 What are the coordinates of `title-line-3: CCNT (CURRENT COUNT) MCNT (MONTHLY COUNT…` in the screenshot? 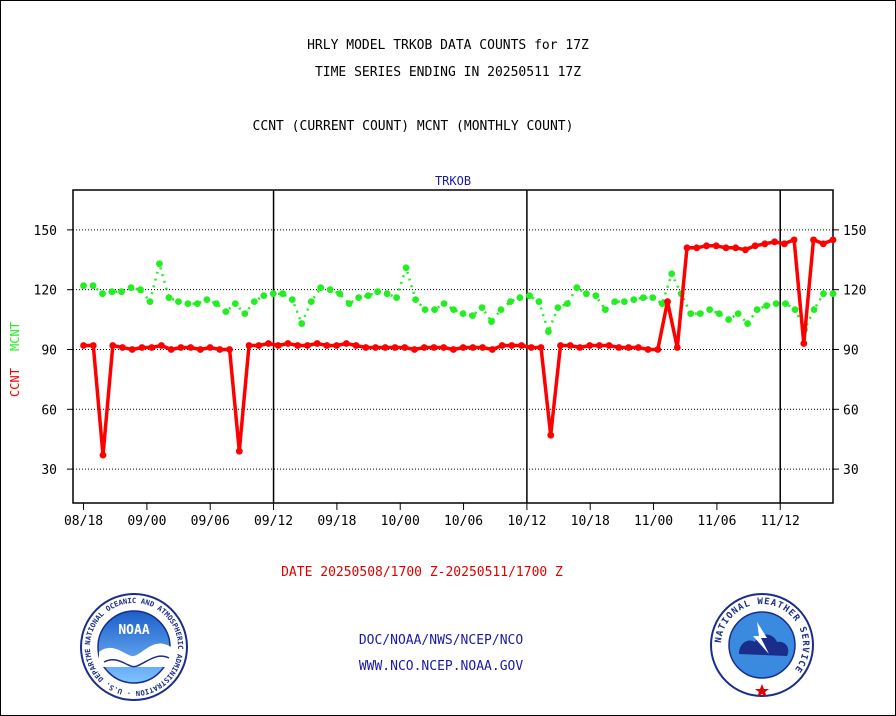 It's located at (413, 126).